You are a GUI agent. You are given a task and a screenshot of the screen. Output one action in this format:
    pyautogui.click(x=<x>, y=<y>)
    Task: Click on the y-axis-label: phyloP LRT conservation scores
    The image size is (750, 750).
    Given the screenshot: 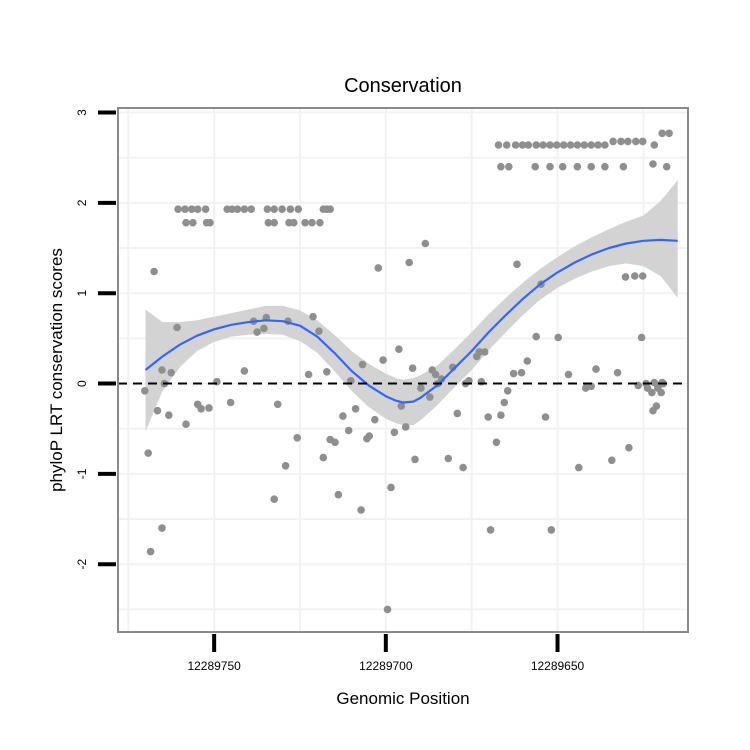 What is the action you would take?
    pyautogui.click(x=56, y=370)
    